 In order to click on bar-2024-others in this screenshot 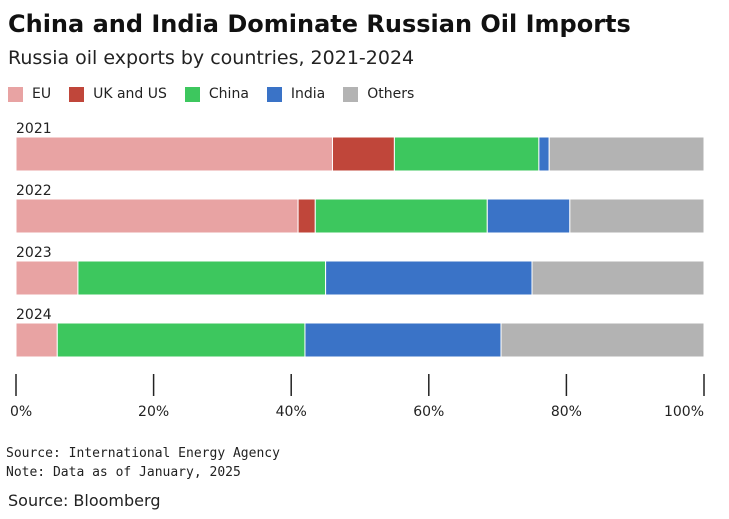, I will do `click(602, 340)`.